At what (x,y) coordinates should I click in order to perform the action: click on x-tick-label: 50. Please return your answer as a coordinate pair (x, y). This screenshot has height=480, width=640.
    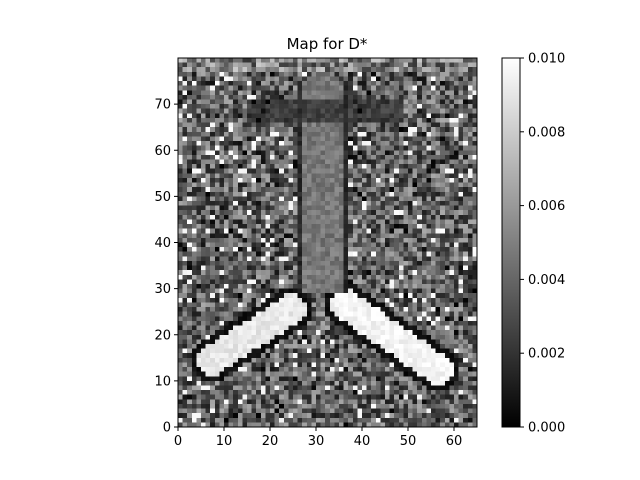
    Looking at the image, I should click on (408, 441).